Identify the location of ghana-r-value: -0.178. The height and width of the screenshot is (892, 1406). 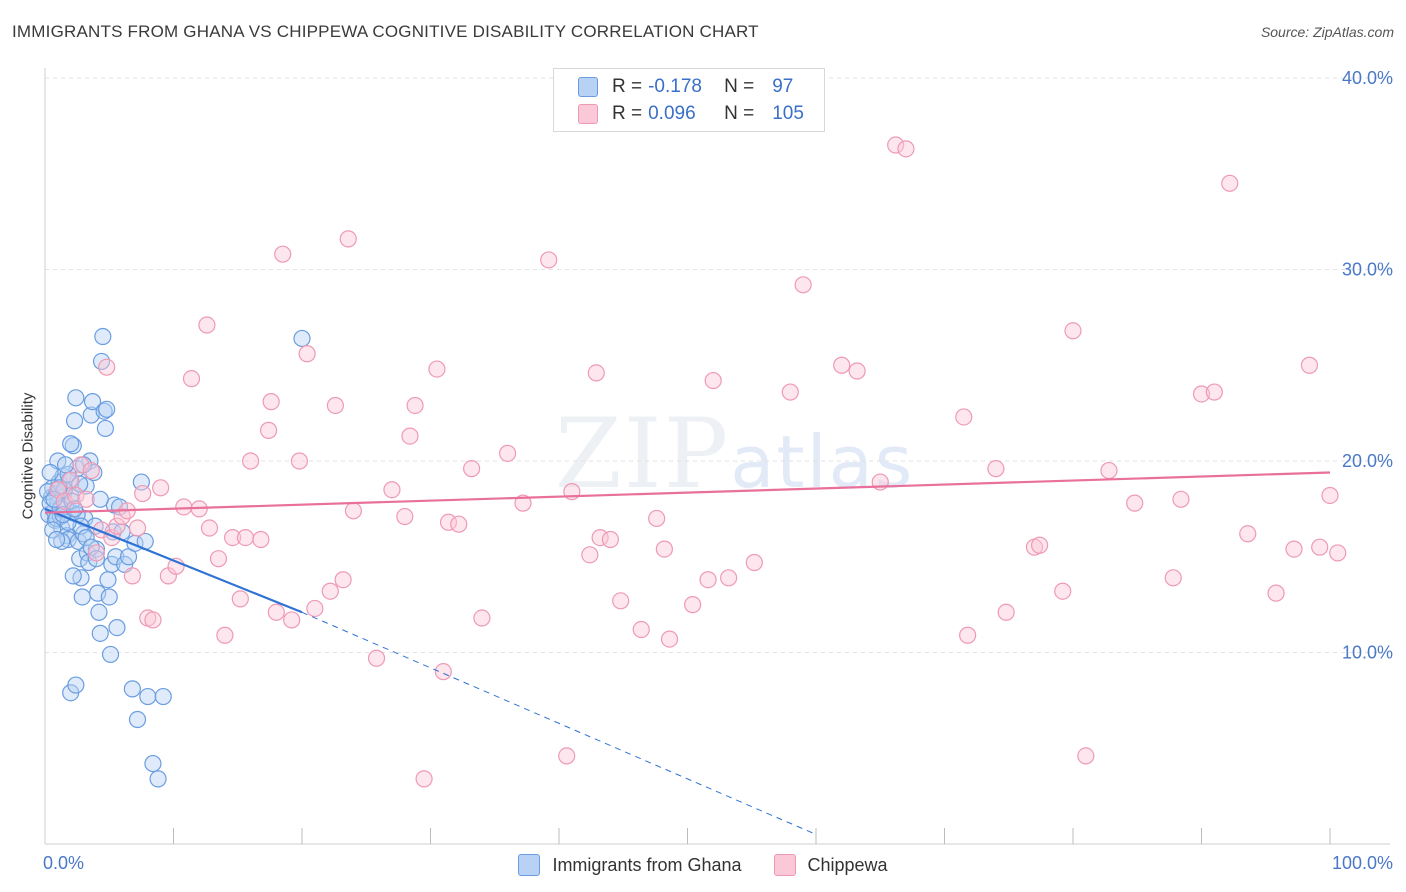
(675, 86).